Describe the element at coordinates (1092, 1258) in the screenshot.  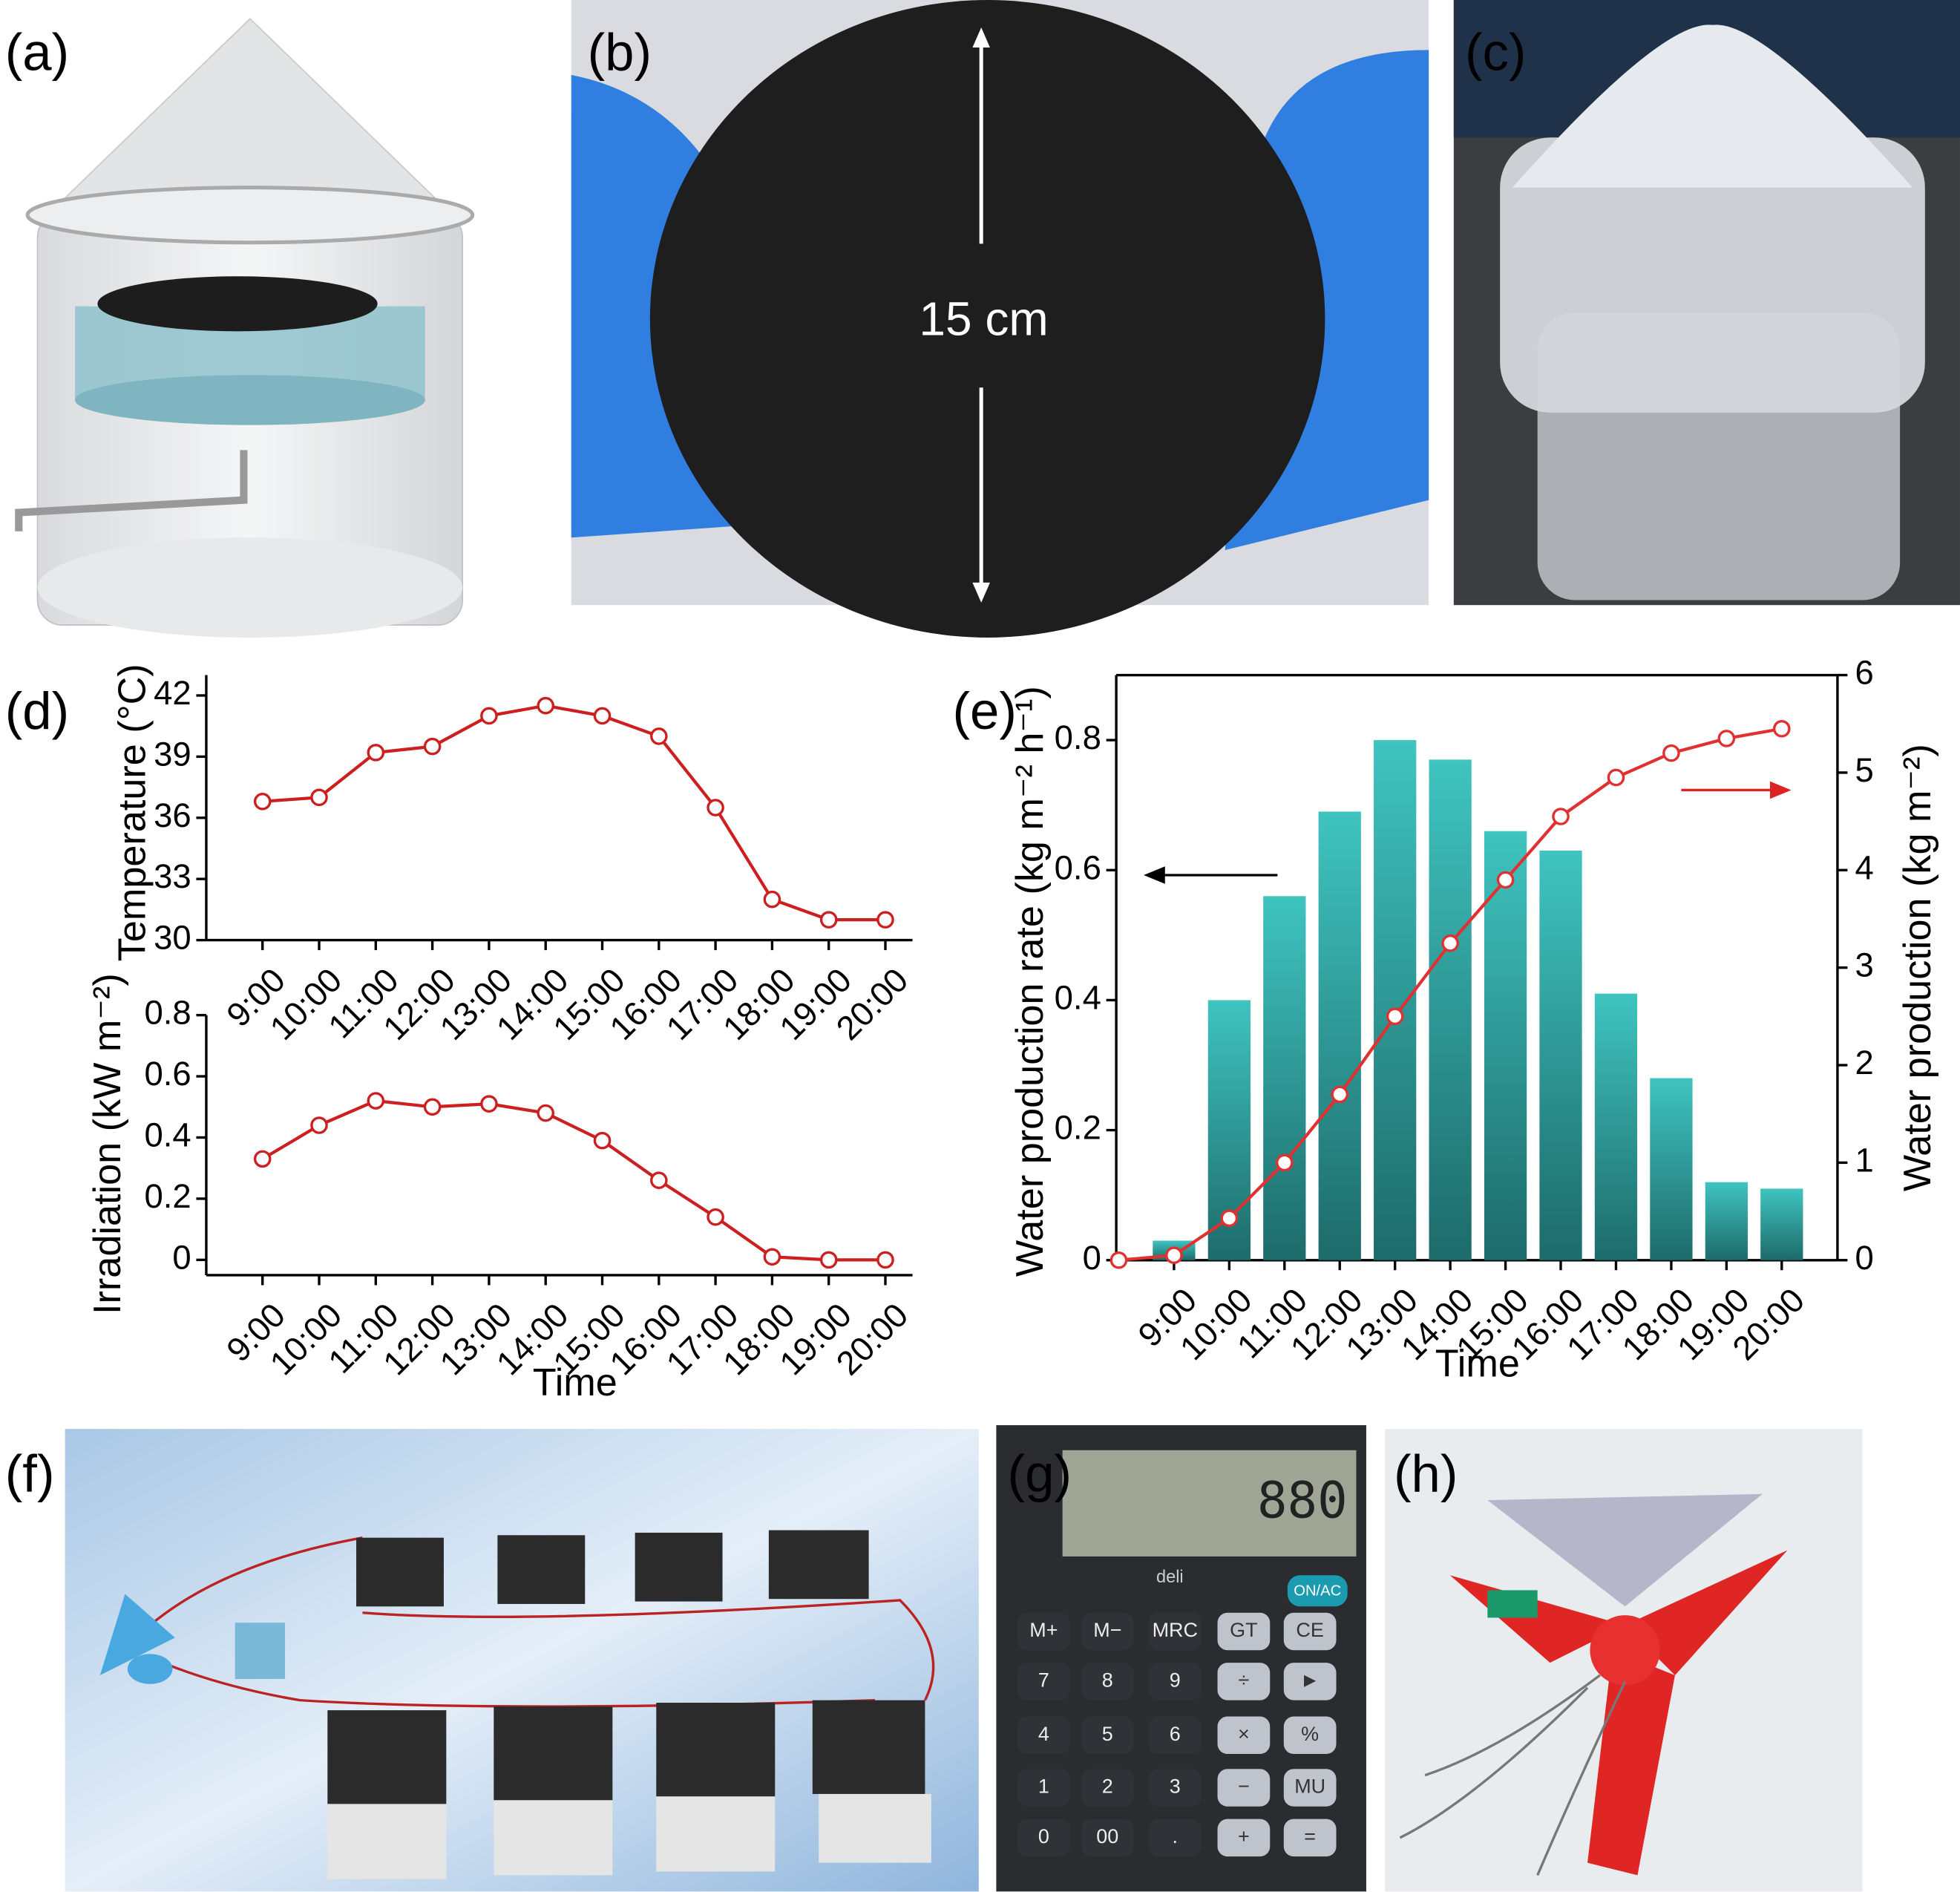
I see `y-tick-label: 0` at that location.